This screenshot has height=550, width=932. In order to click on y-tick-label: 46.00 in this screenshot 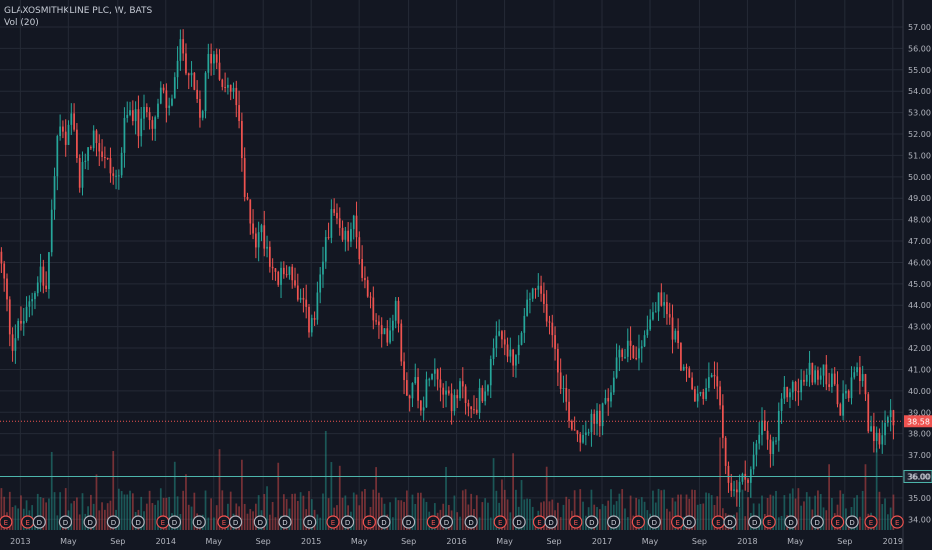, I will do `click(919, 262)`.